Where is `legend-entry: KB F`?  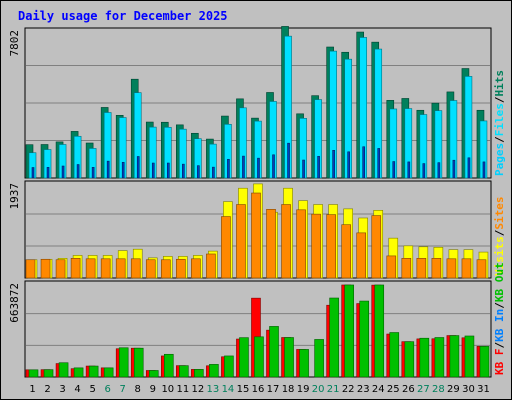 legend-entry: KB F is located at coordinates (499, 362).